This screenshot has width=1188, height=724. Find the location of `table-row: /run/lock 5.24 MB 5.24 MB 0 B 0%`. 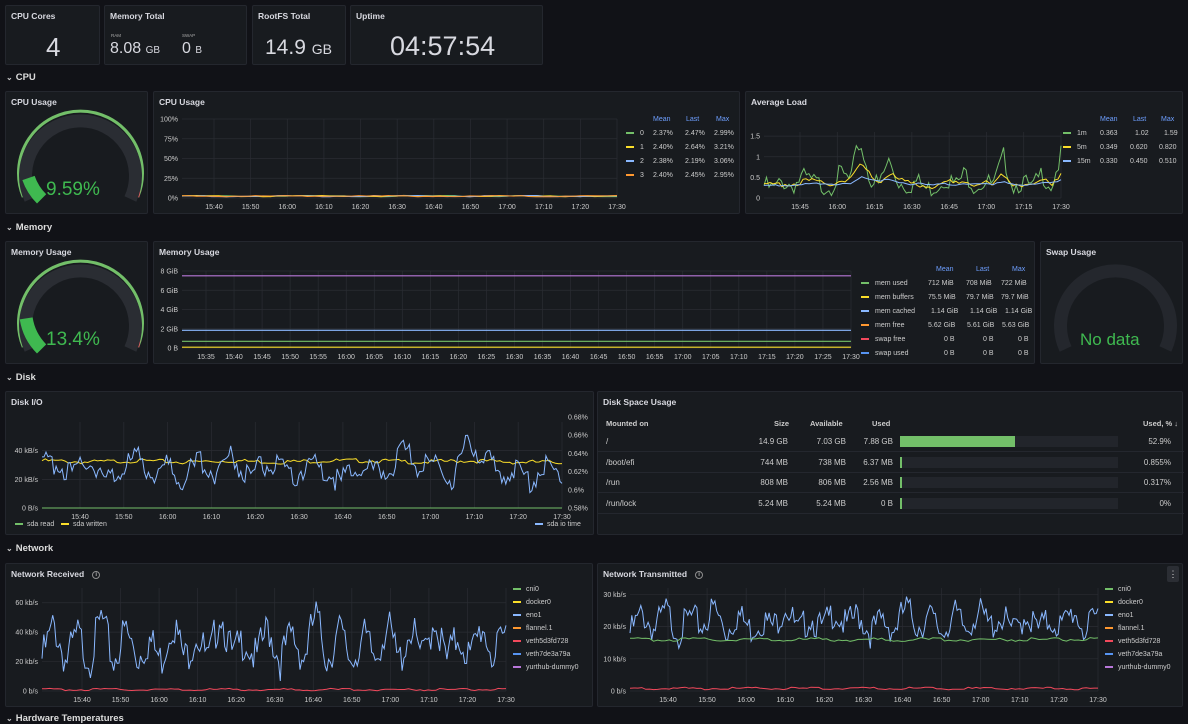

table-row: /run/lock 5.24 MB 5.24 MB 0 B 0% is located at coordinates (891, 504).